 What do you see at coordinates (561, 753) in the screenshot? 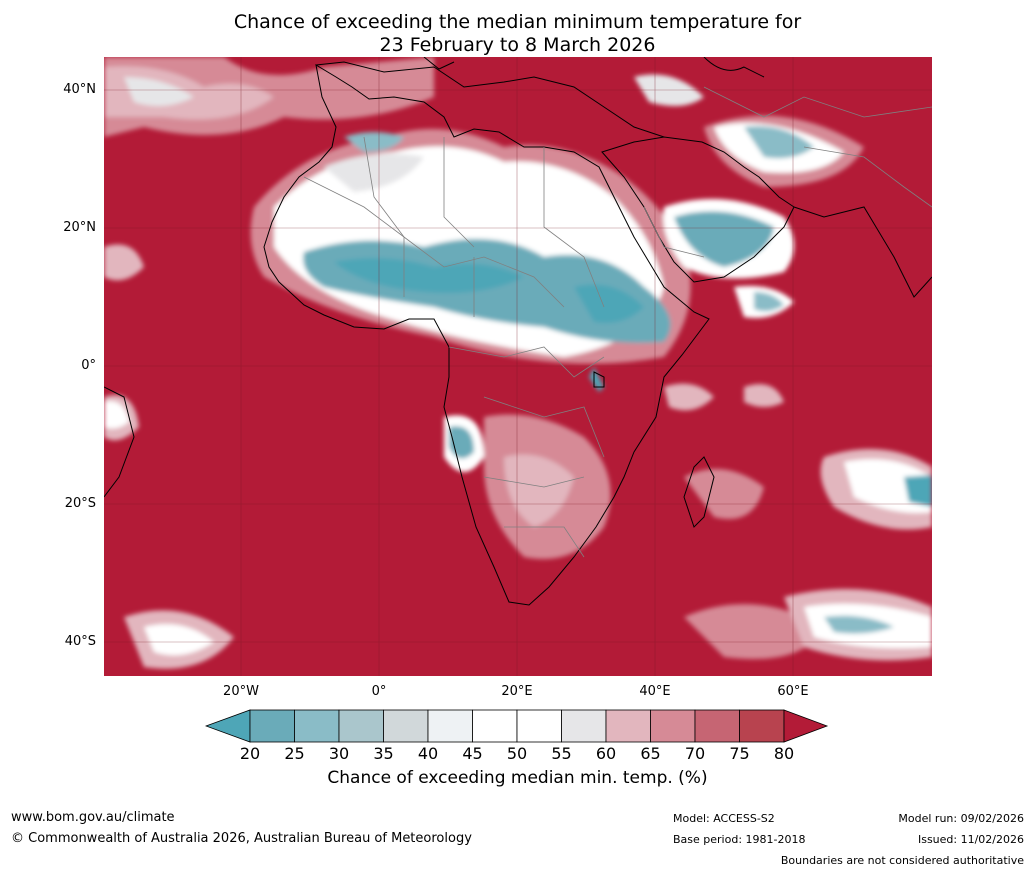
I see `colorbar-tick-label: 55` at bounding box center [561, 753].